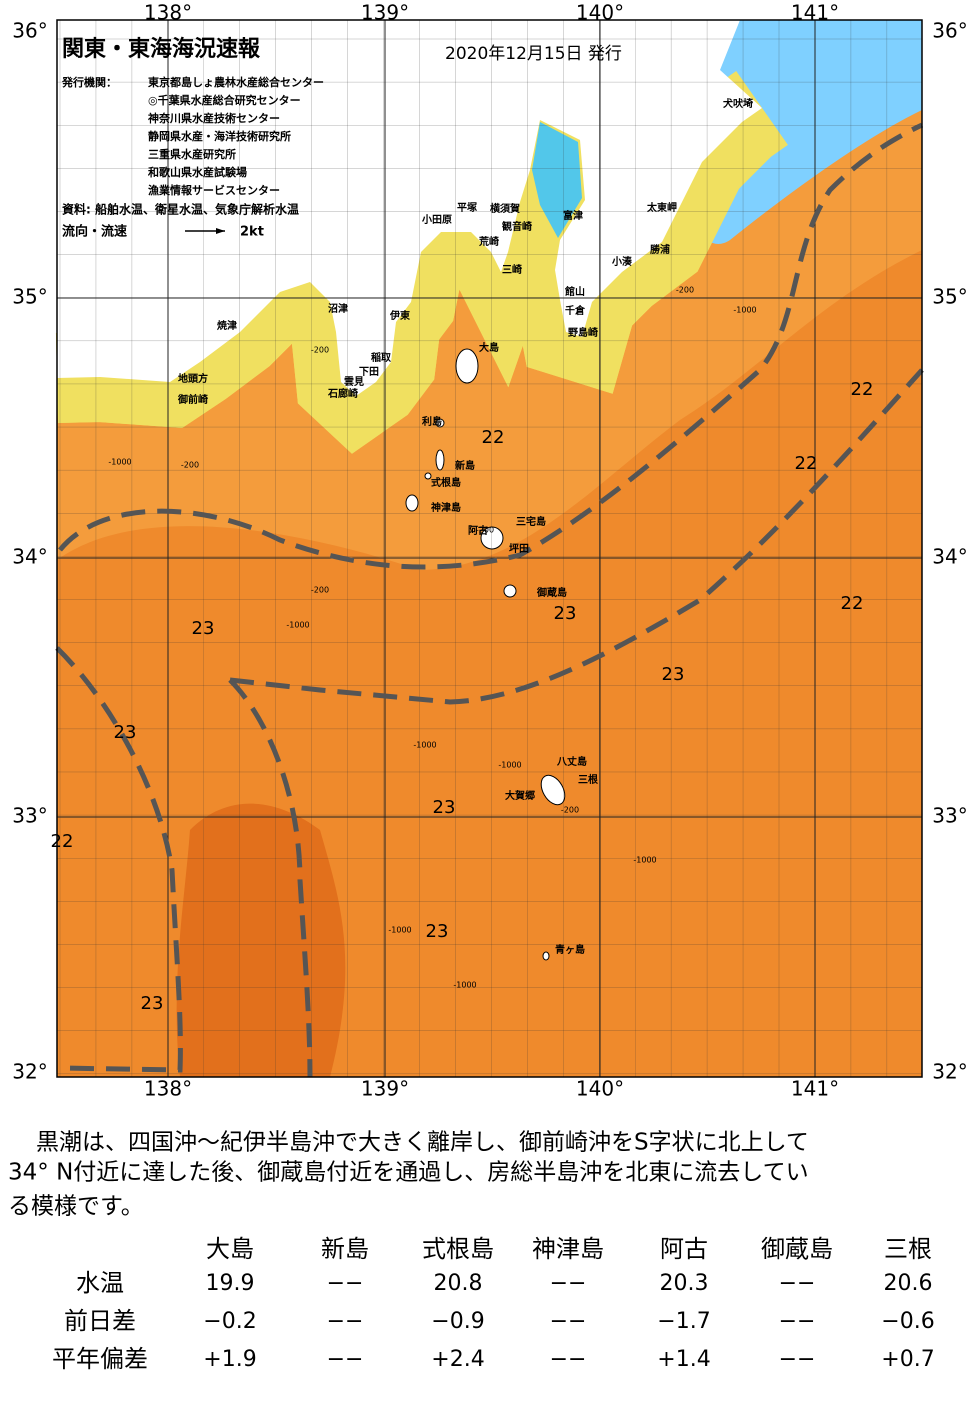 The height and width of the screenshot is (1416, 974). What do you see at coordinates (385, 1089) in the screenshot?
I see `lon-label: 139°` at bounding box center [385, 1089].